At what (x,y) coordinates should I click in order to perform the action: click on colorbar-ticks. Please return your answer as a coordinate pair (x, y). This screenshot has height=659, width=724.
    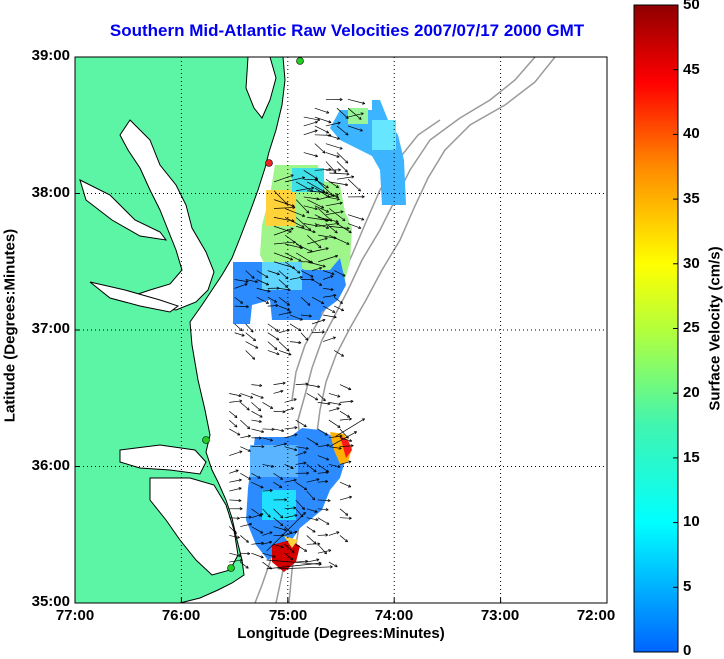
    Looking at the image, I should click on (675, 328).